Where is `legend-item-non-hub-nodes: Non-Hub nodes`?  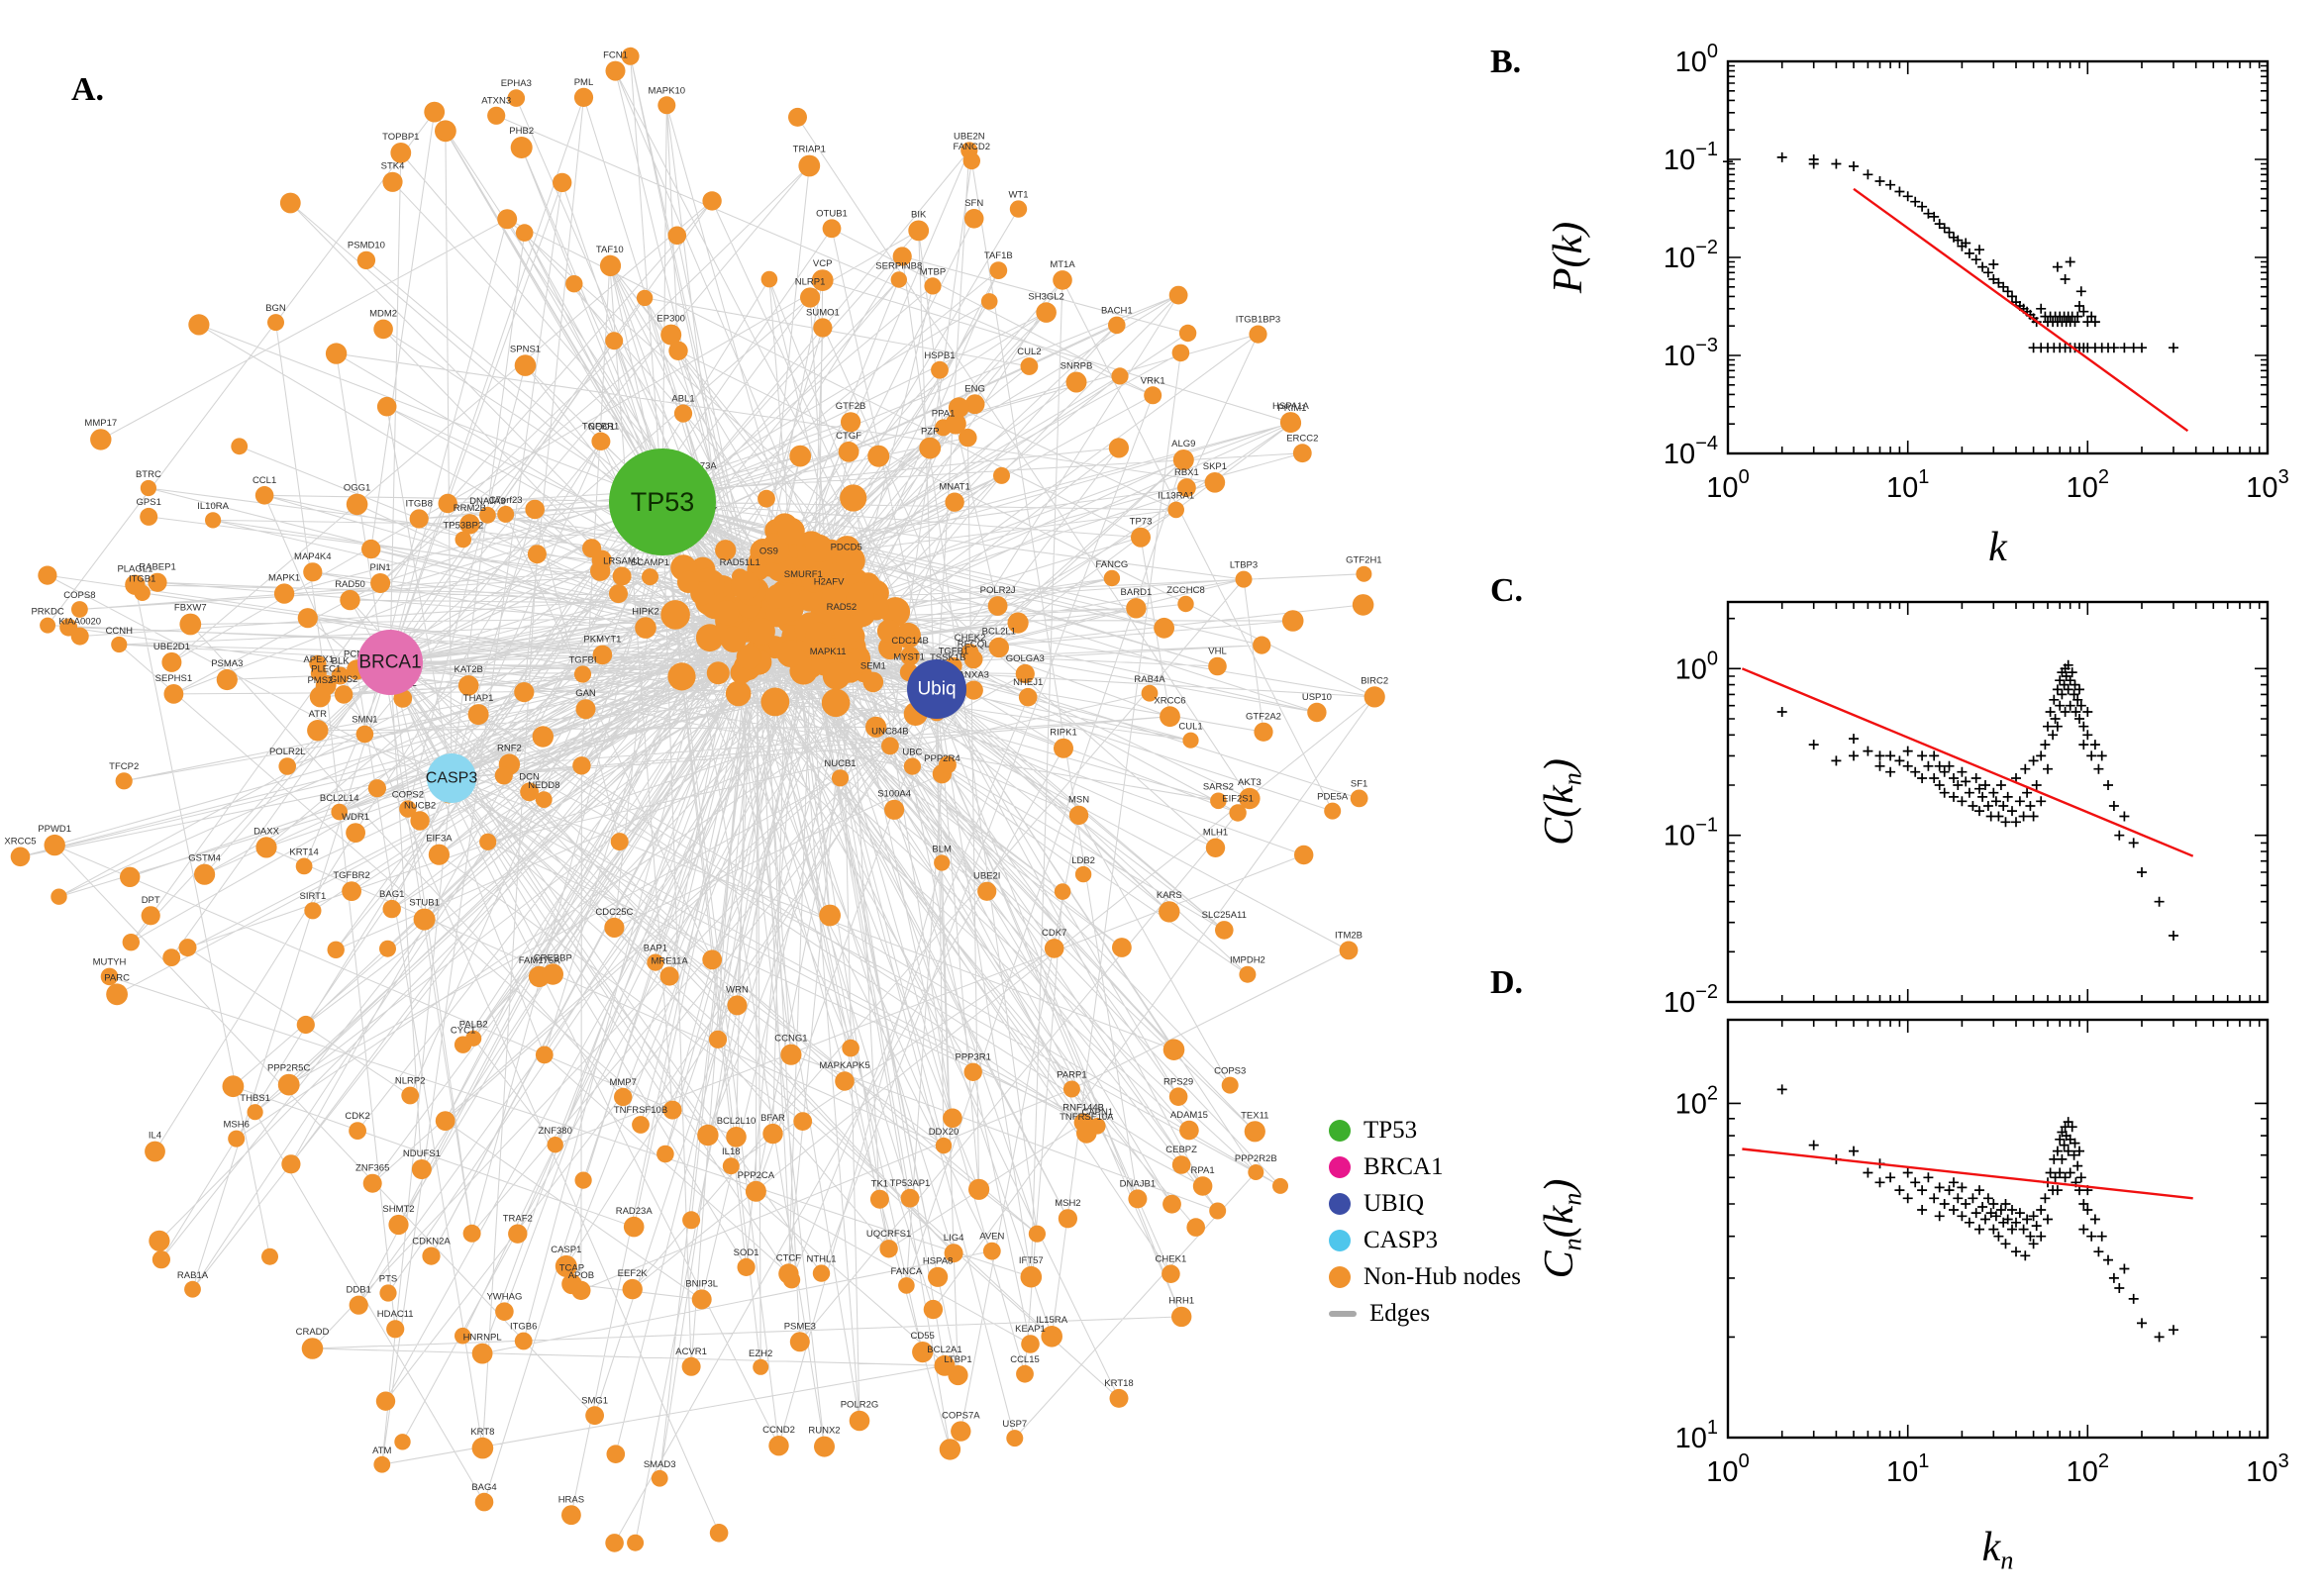 legend-item-non-hub-nodes: Non-Hub nodes is located at coordinates (1425, 1277).